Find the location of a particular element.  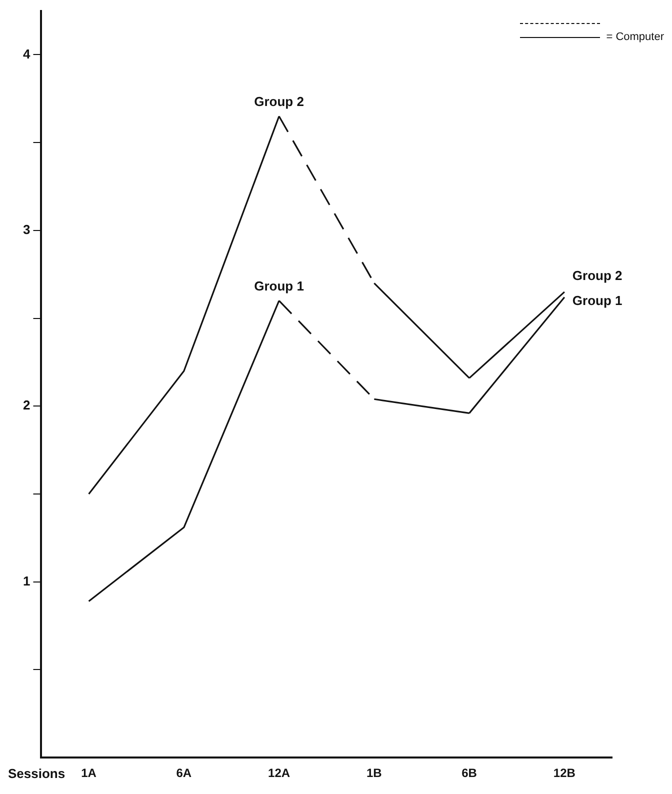

y-tick-label: 3 is located at coordinates (26, 230).